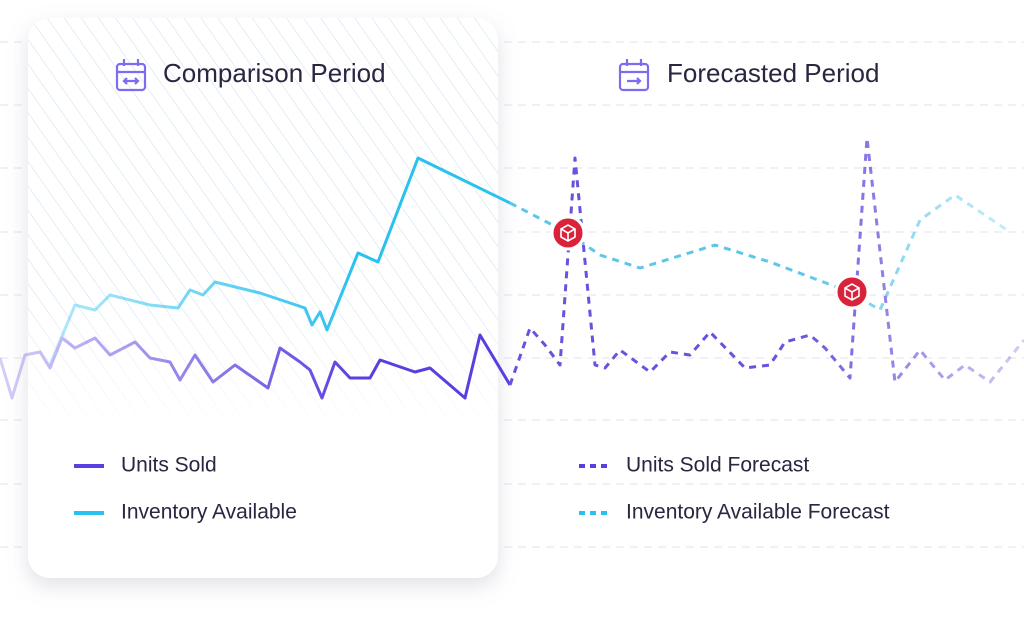  Describe the element at coordinates (256, 366) in the screenshot. I see `units-line` at that location.